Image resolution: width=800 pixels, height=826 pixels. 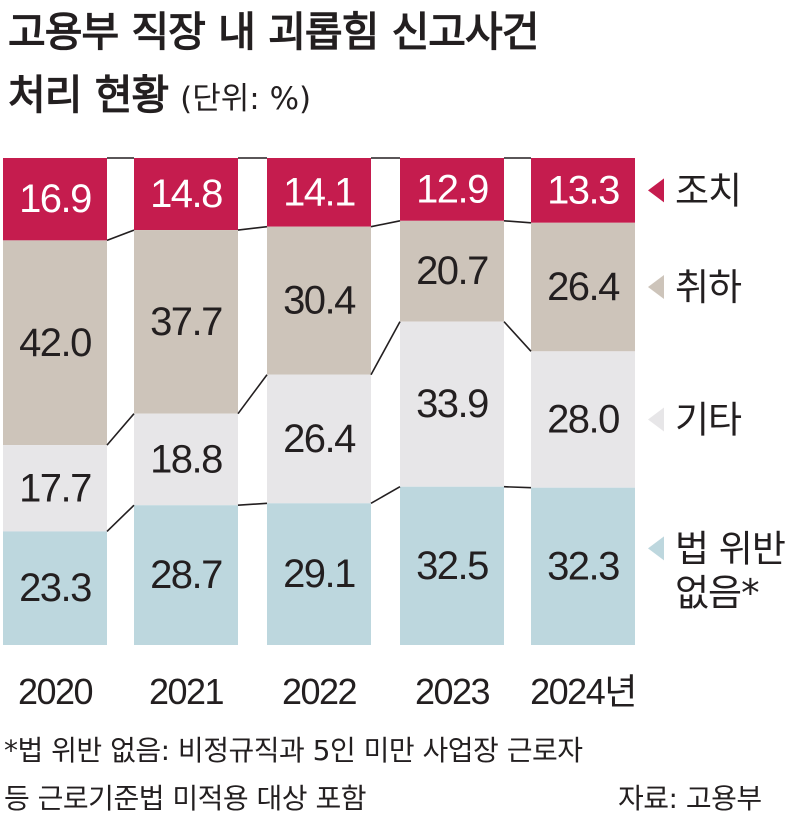 What do you see at coordinates (730, 548) in the screenshot?
I see `legend-label: 법 위반` at bounding box center [730, 548].